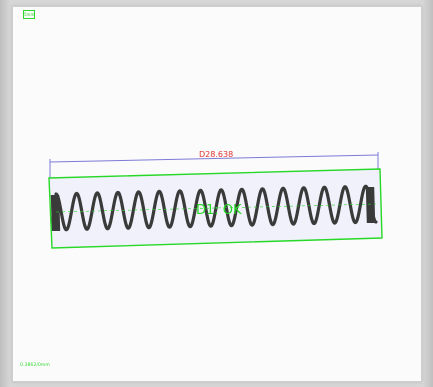 Image resolution: width=433 pixels, height=387 pixels. What do you see at coordinates (219, 210) in the screenshot?
I see `result-status-label: D1: OK` at bounding box center [219, 210].